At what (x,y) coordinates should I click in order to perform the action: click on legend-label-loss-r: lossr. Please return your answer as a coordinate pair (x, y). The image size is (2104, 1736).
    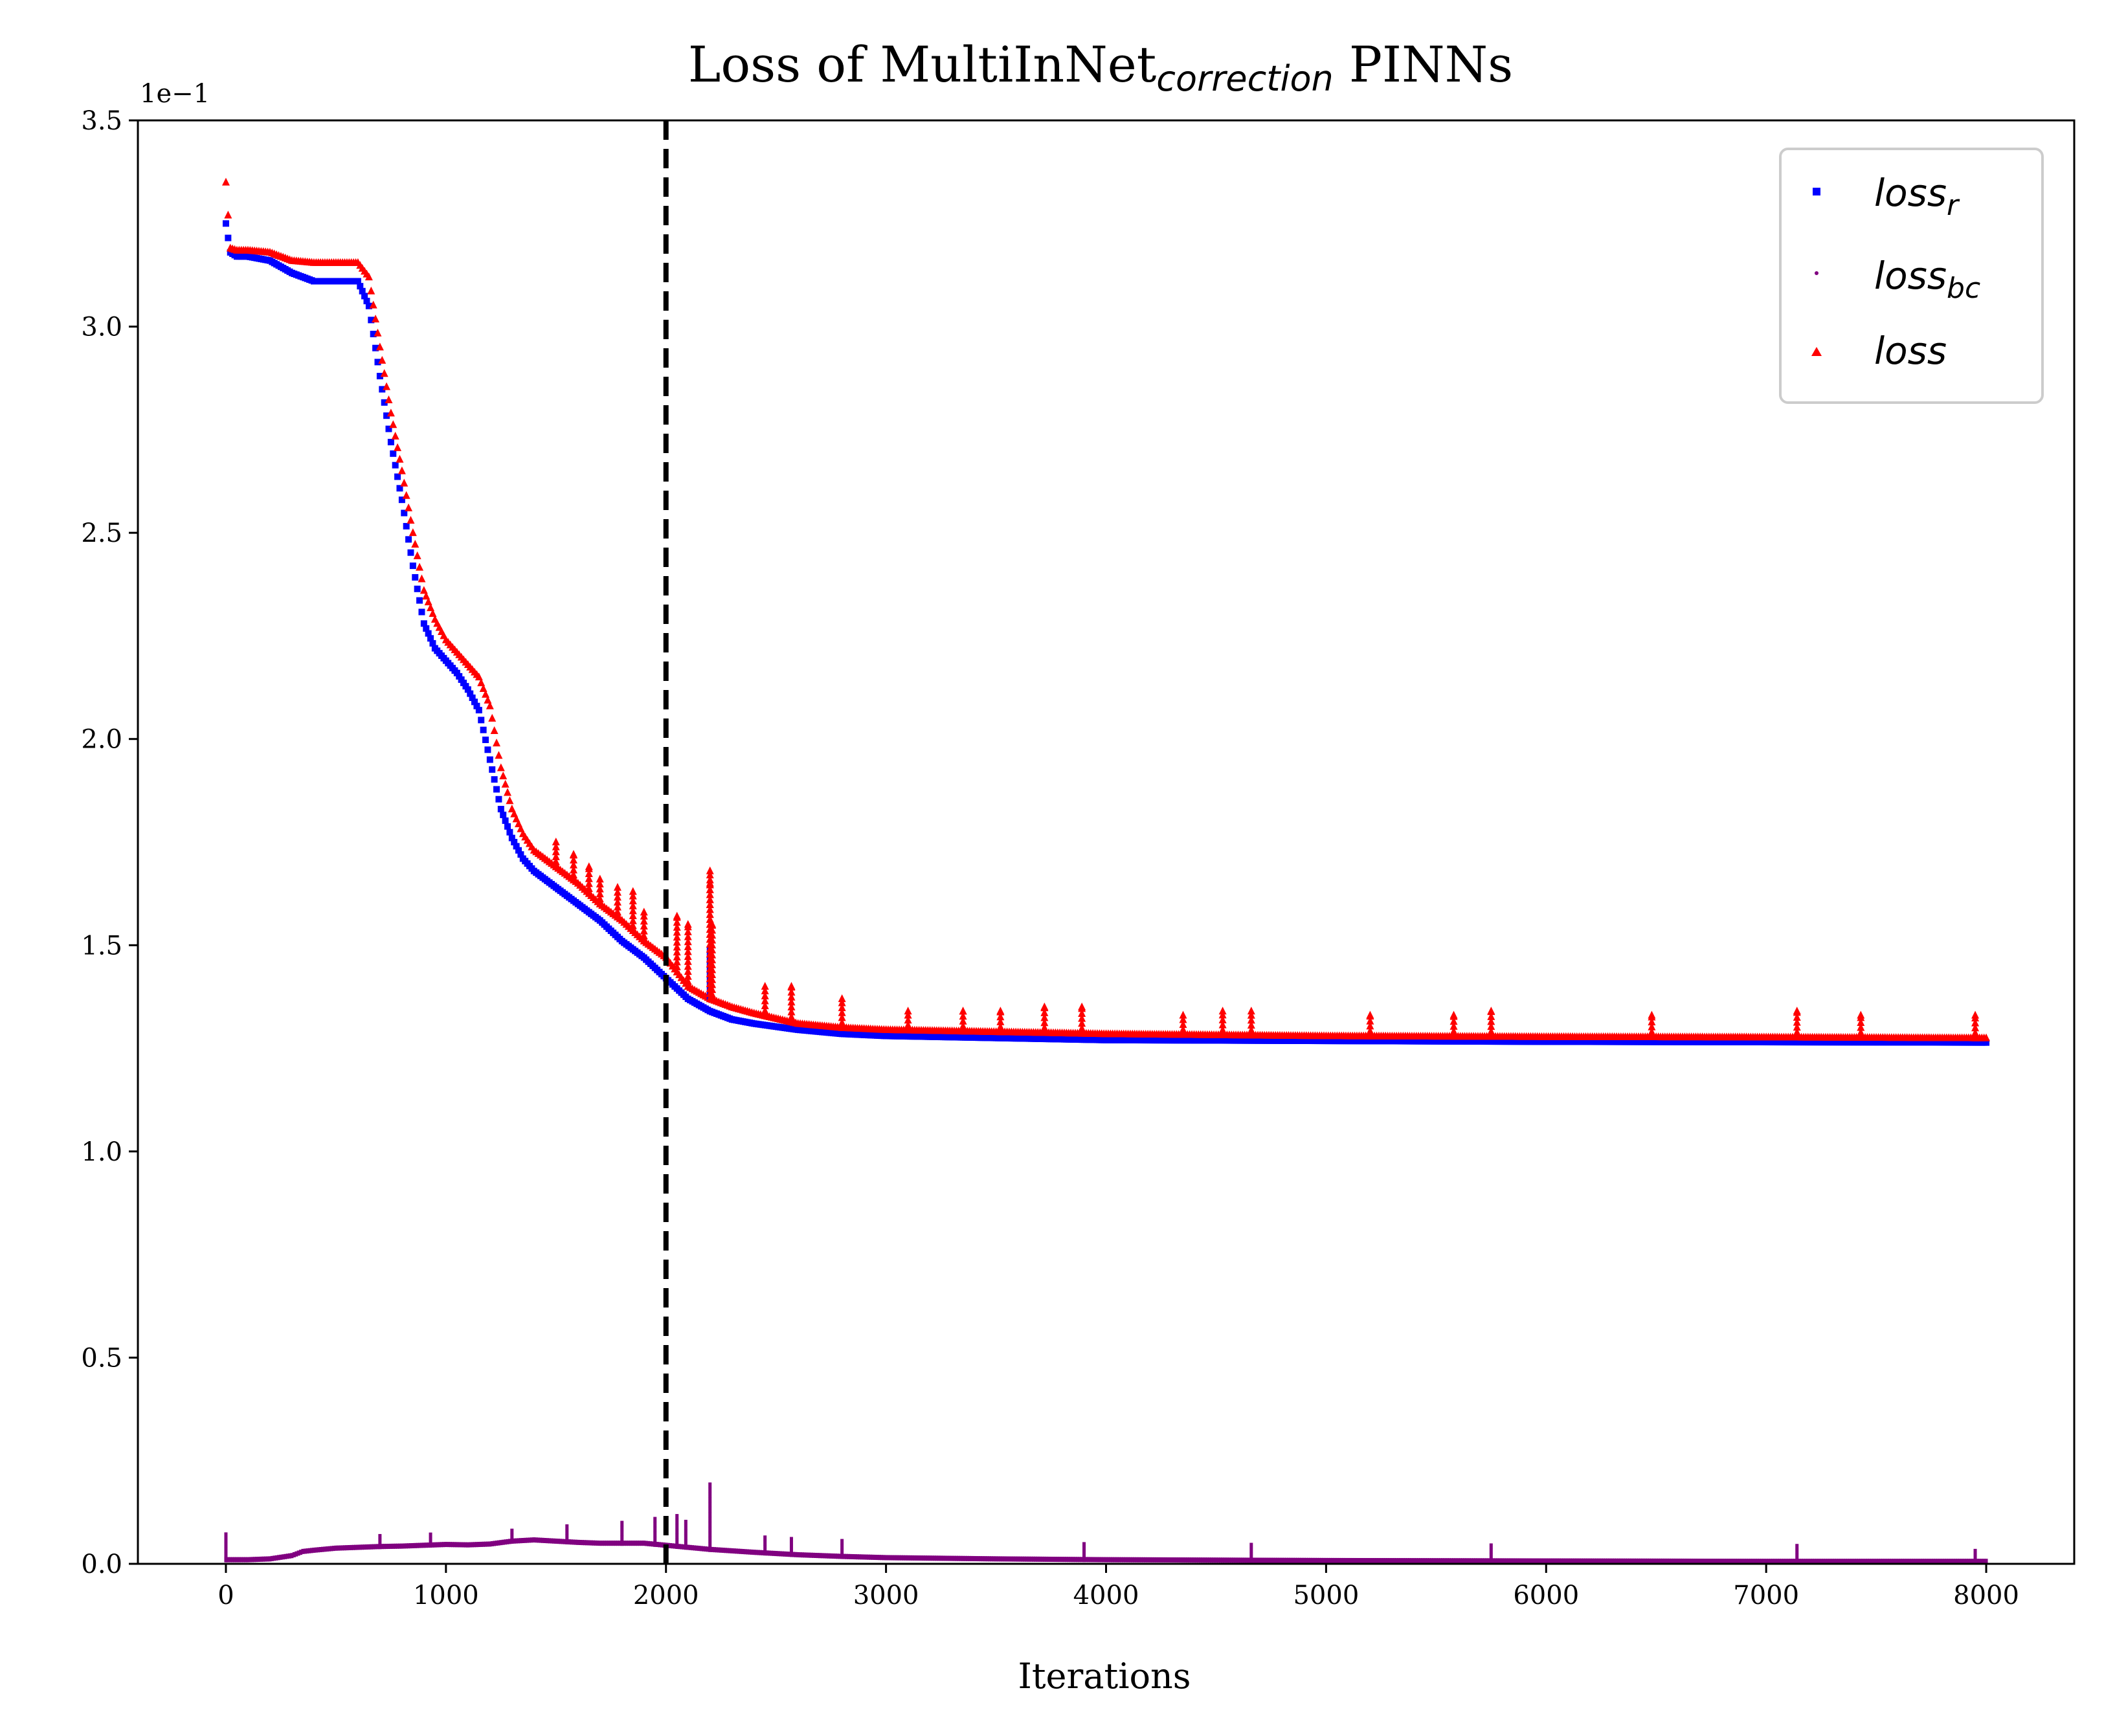
    Looking at the image, I should click on (1917, 196).